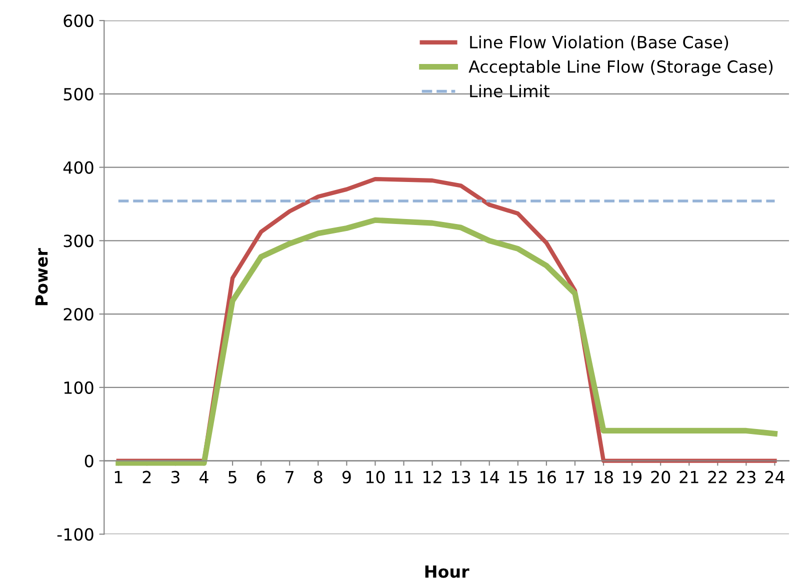 This screenshot has width=801, height=587. I want to click on y-tick-label: 100, so click(79, 387).